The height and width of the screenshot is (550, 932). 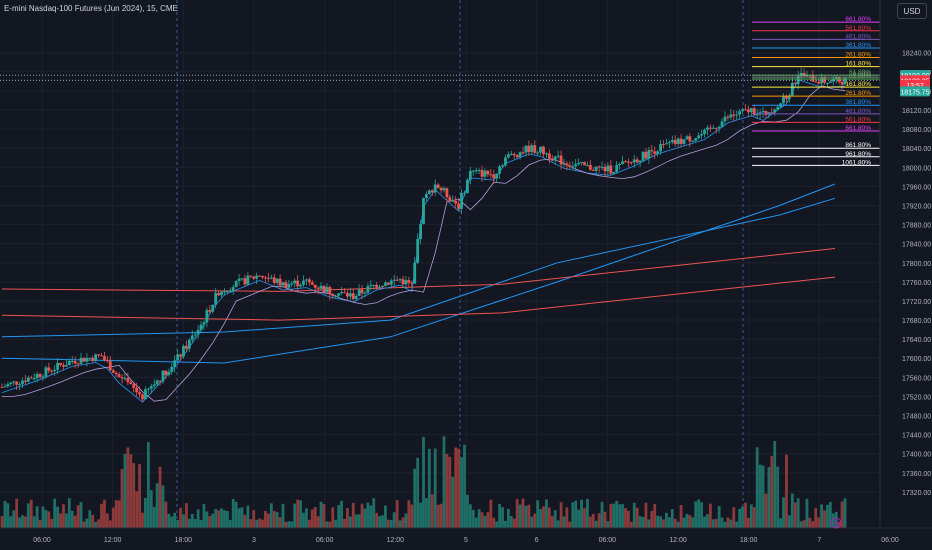 What do you see at coordinates (916, 340) in the screenshot?
I see `price-tick-label: 17640.00` at bounding box center [916, 340].